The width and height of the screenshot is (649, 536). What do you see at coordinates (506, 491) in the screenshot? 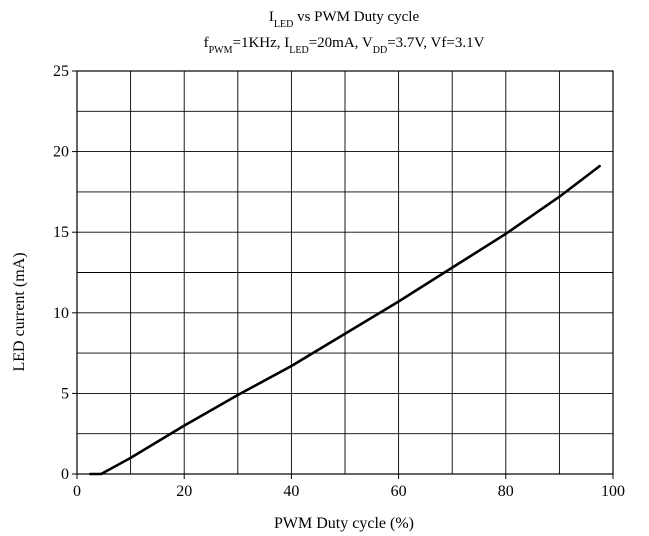
I see `x-tick-label: 80` at bounding box center [506, 491].